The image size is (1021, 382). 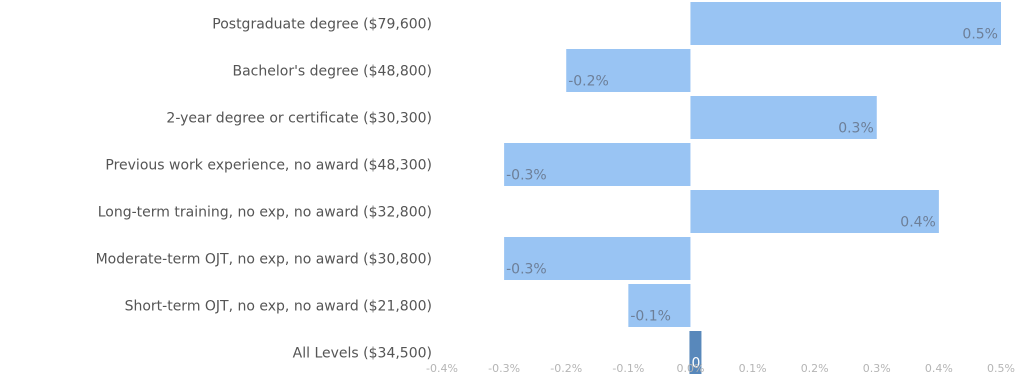 I want to click on category-label-7: All Levels ($34,500), so click(x=362, y=354).